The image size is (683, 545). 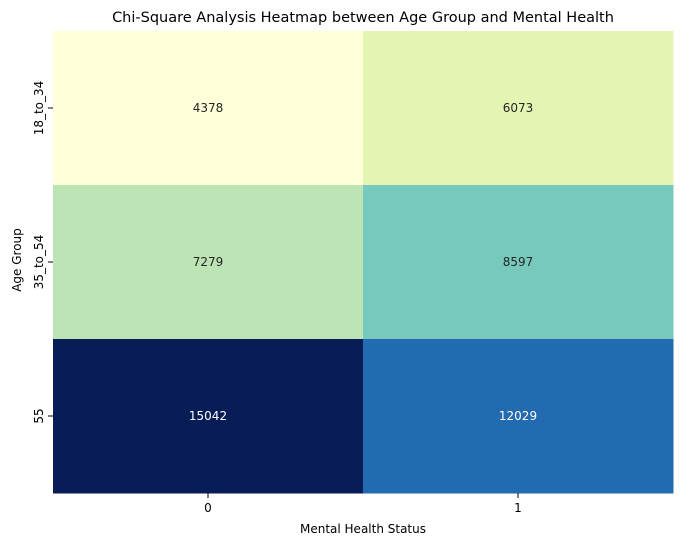 I want to click on cell-value-label: 8597, so click(x=518, y=262).